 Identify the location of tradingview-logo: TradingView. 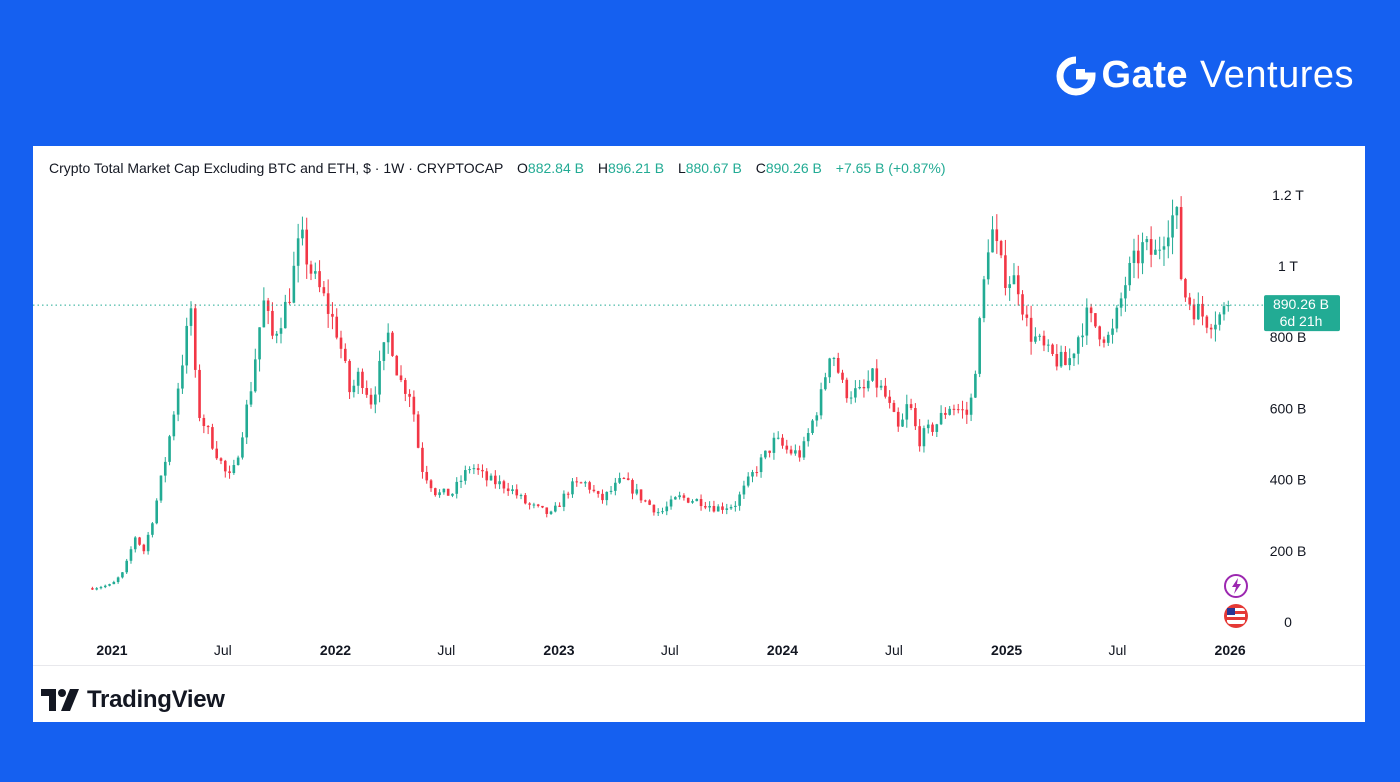
(133, 700).